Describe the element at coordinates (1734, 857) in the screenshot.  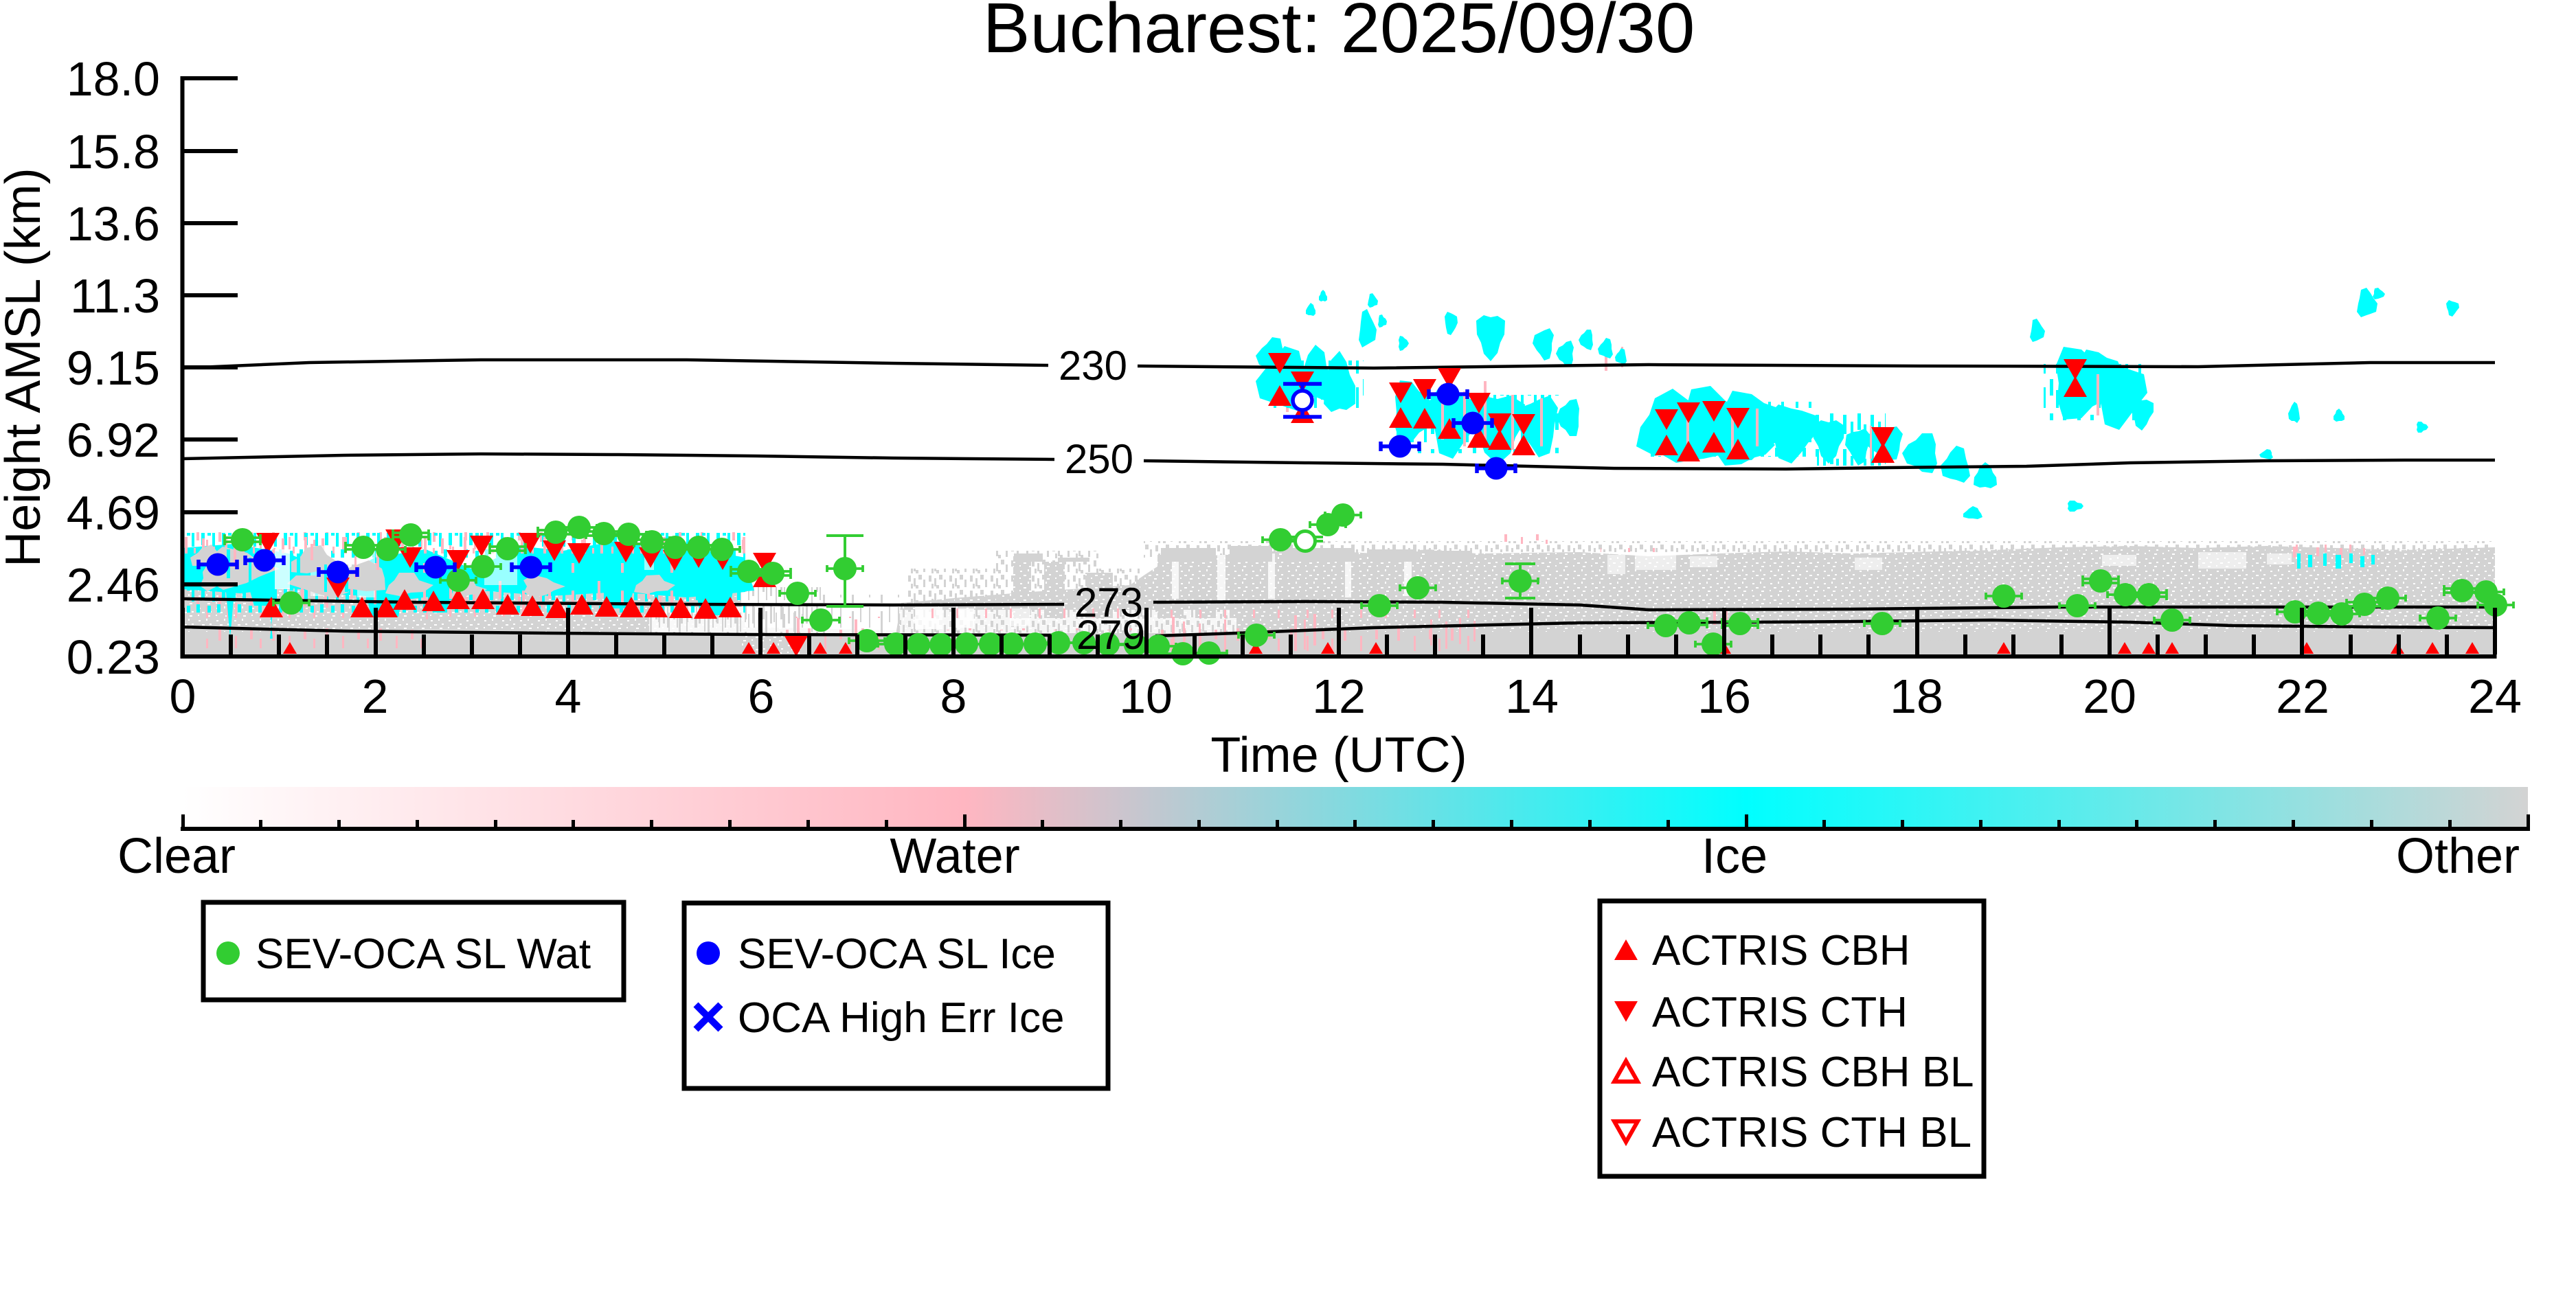
I see `svg-text: Ice` at that location.